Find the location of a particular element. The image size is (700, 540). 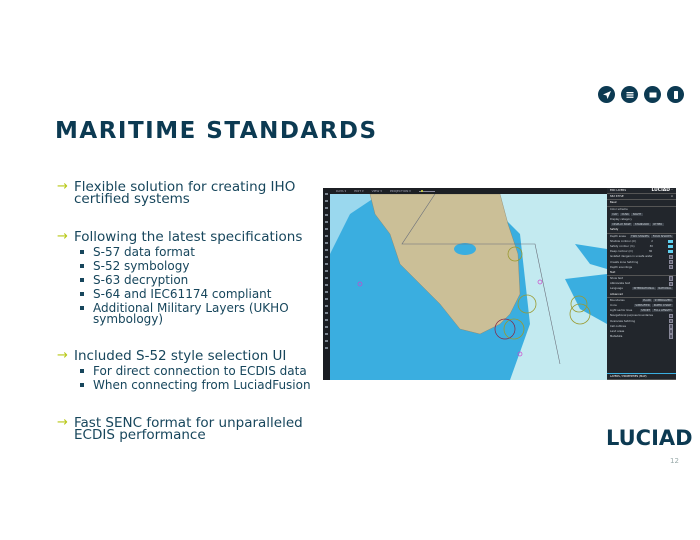

full-length-button: FULL LENGTH is located at coordinates (662, 311).